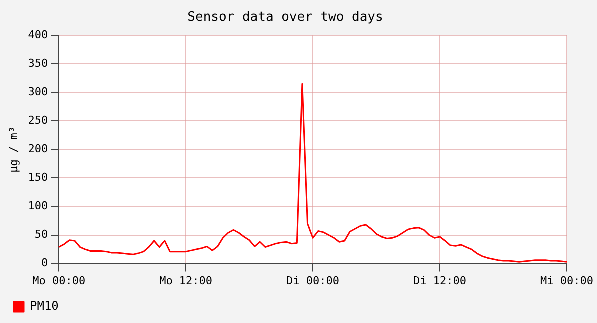  I want to click on legend-label: PM10, so click(44, 306).